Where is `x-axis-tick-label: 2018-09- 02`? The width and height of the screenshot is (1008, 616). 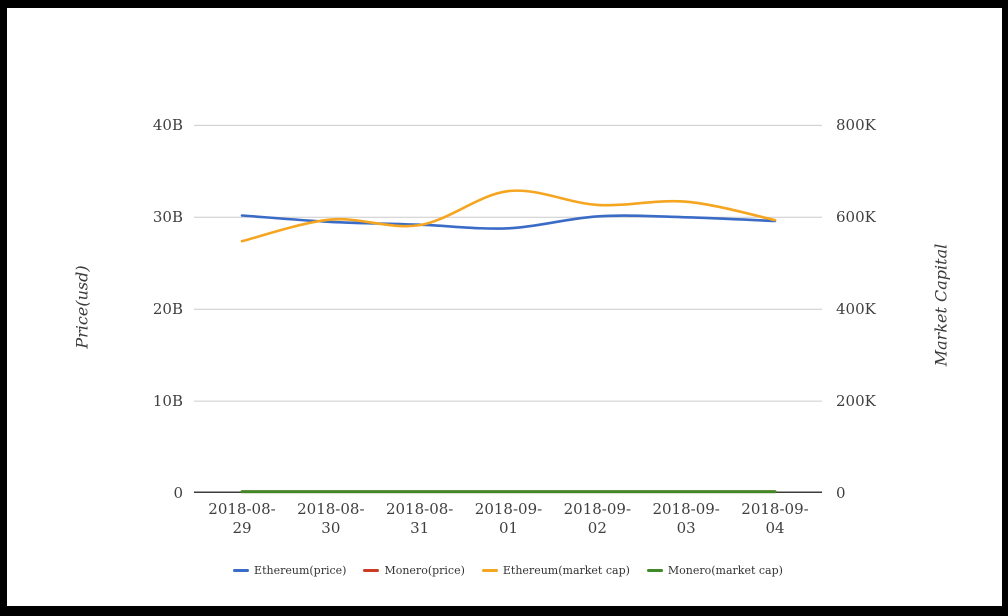
x-axis-tick-label: 2018-09- 02 is located at coordinates (597, 519).